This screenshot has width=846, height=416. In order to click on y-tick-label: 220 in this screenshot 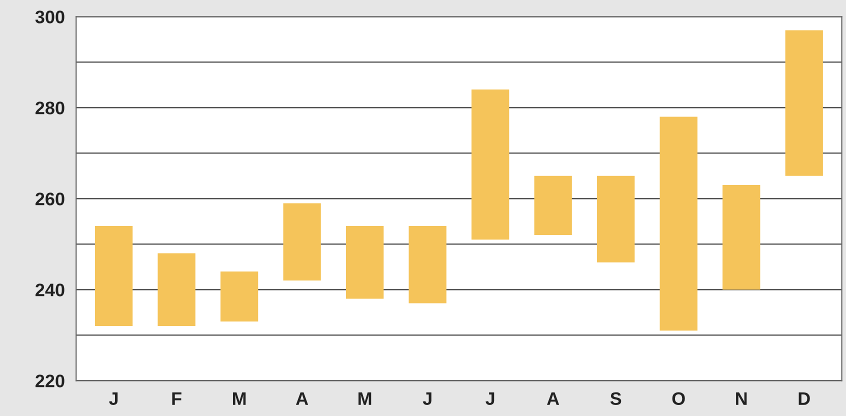, I will do `click(50, 381)`.